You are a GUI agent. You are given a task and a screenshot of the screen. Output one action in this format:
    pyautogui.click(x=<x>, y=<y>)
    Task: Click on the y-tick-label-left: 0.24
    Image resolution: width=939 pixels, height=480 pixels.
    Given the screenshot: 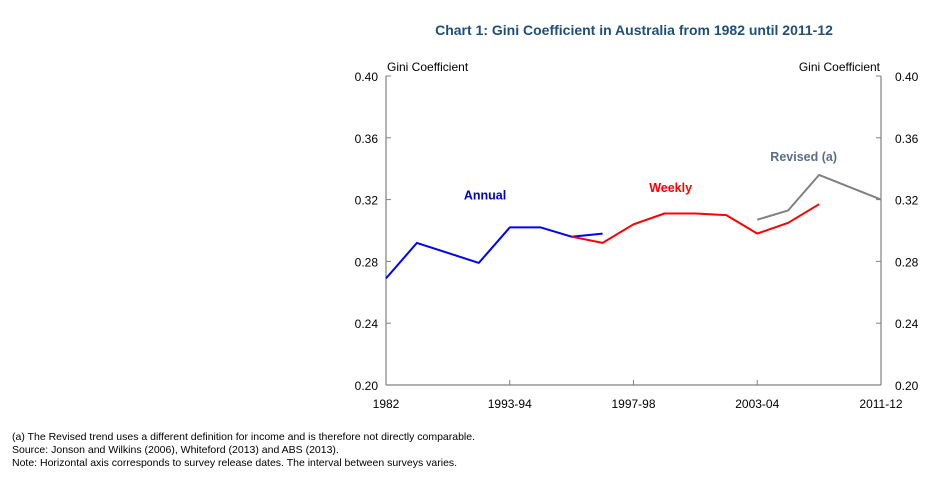 What is the action you would take?
    pyautogui.click(x=367, y=324)
    